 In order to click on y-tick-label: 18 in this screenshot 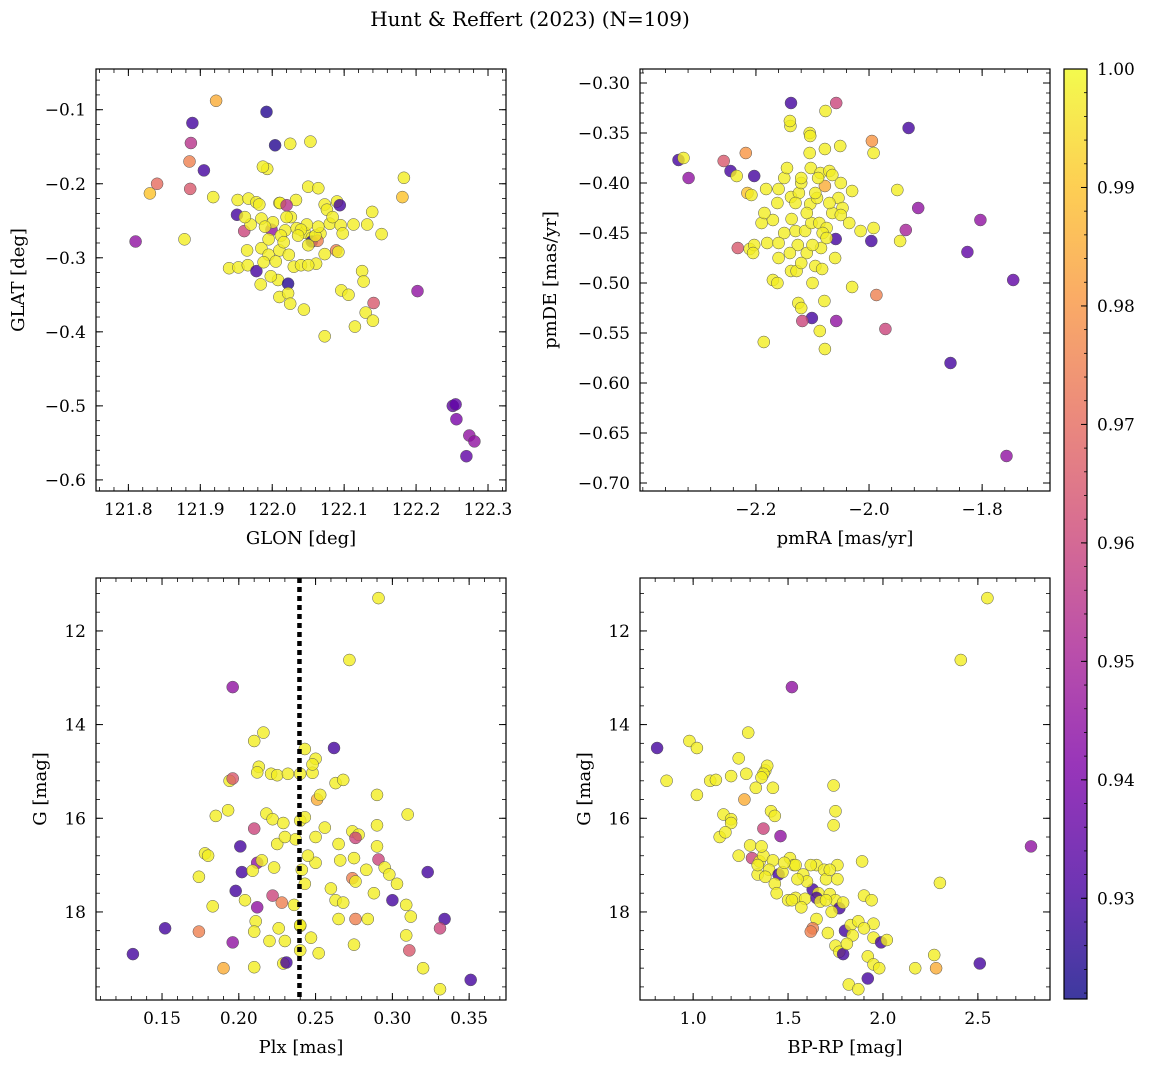, I will do `click(619, 913)`.